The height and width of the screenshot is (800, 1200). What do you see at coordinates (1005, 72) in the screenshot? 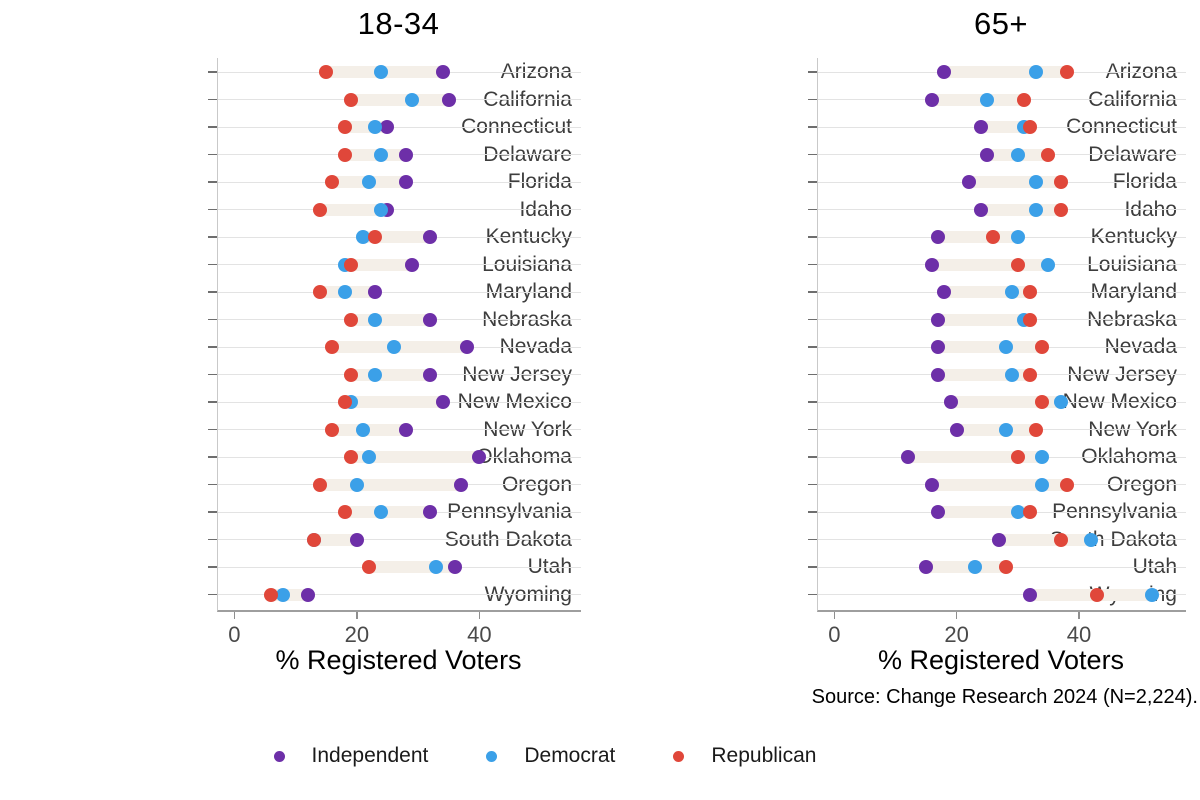
I see `range-connector-arizona` at bounding box center [1005, 72].